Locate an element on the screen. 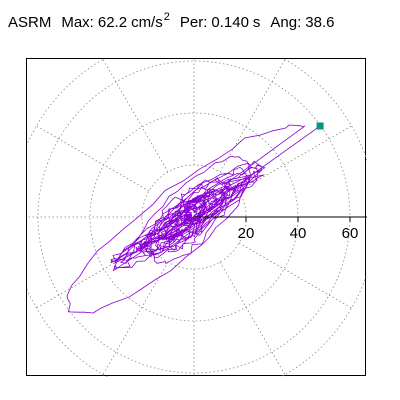  radial-tick-label: 60 is located at coordinates (350, 233).